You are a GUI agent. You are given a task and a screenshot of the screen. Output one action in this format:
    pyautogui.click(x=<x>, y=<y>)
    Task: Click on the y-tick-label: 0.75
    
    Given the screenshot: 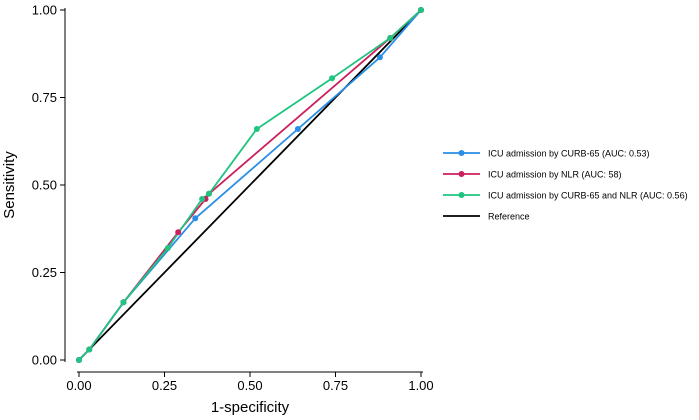 What is the action you would take?
    pyautogui.click(x=44, y=97)
    